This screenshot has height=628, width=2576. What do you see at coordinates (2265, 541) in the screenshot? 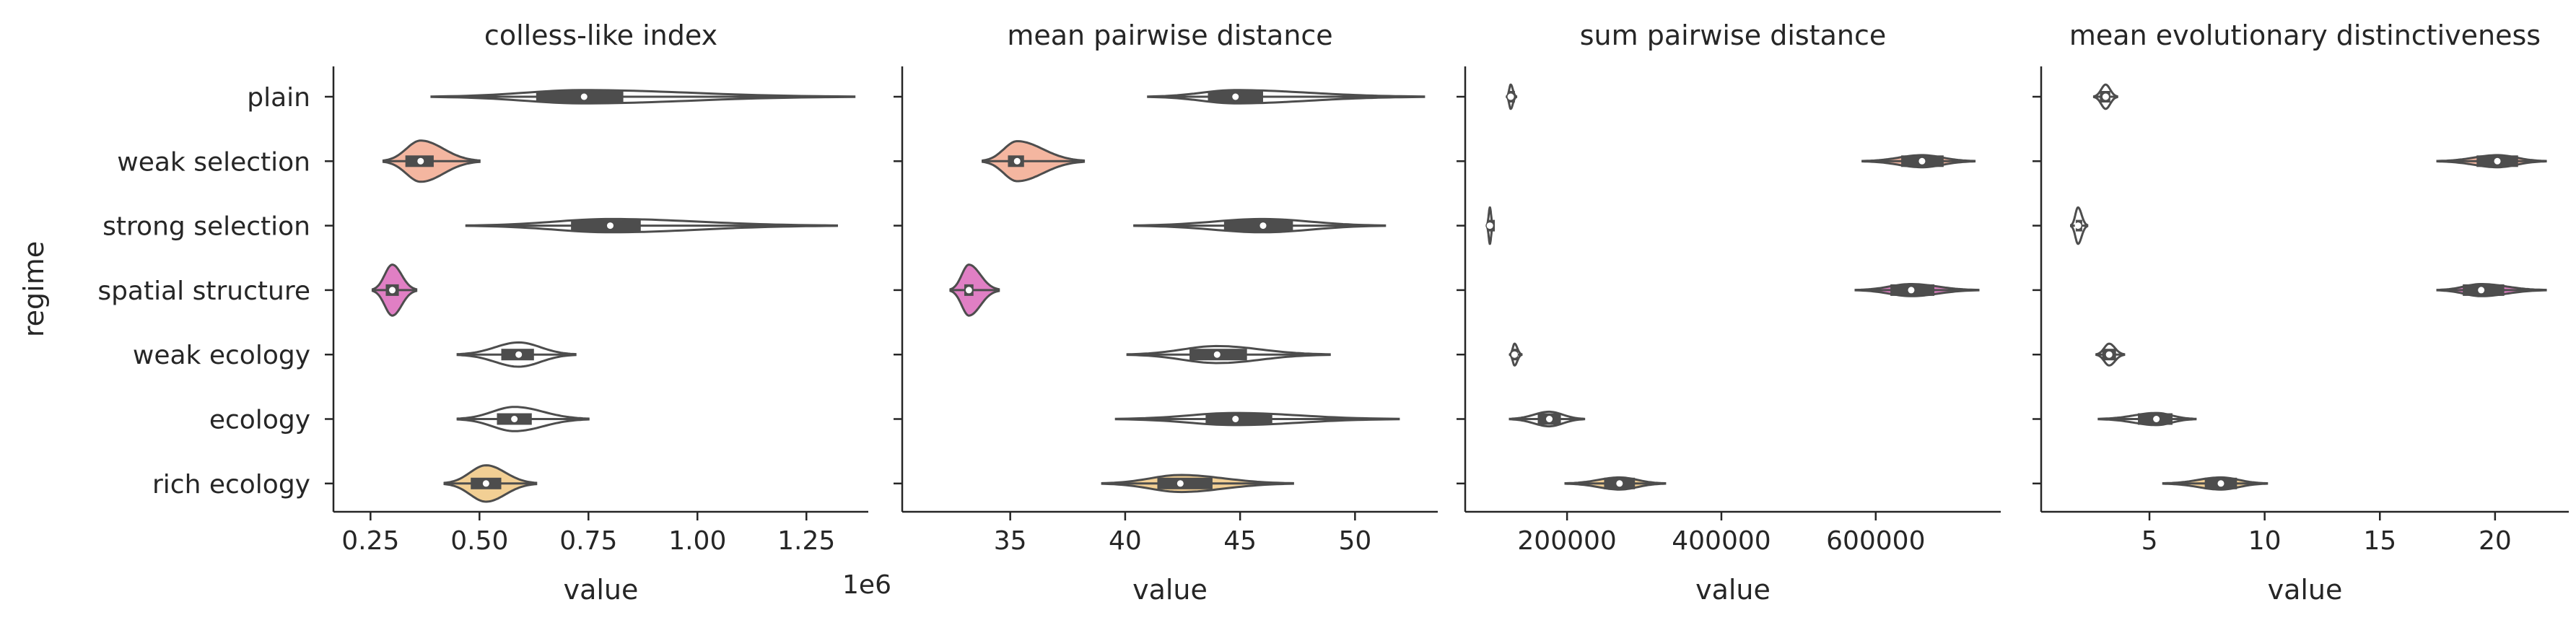
I see `x-tick-label: 10` at bounding box center [2265, 541].